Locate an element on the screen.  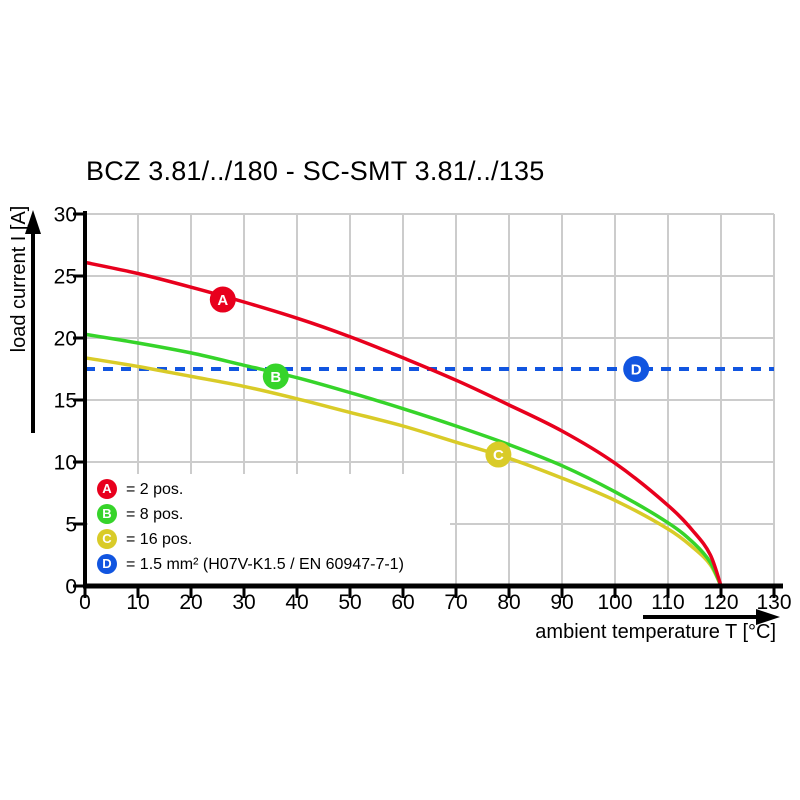
x-axis-title: ambient temperature T [°C] is located at coordinates (655, 632).